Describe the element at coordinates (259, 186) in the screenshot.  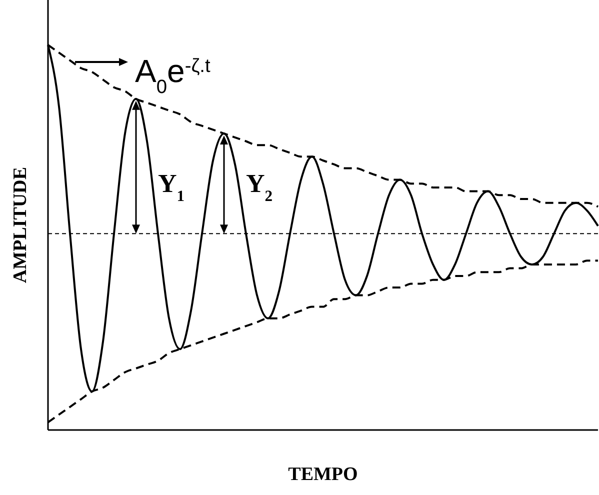
I see `annotation: Y$_{2}$` at that location.